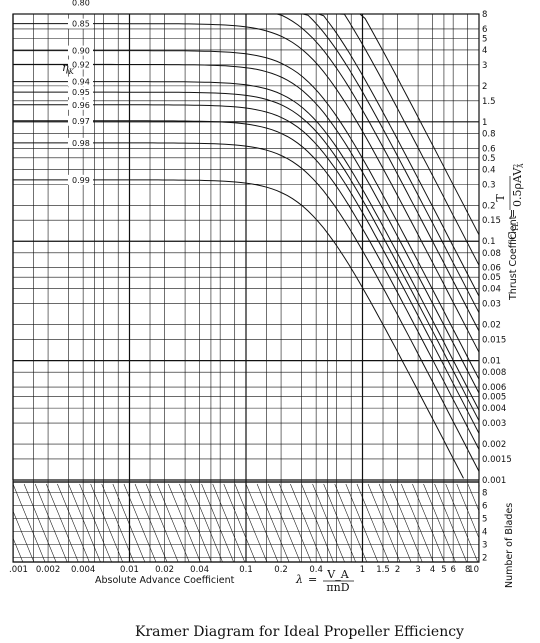 Image resolution: width=540 pixels, height=643 pixels. What do you see at coordinates (489, 170) in the screenshot?
I see `y-tick-label: 0.4` at bounding box center [489, 170].